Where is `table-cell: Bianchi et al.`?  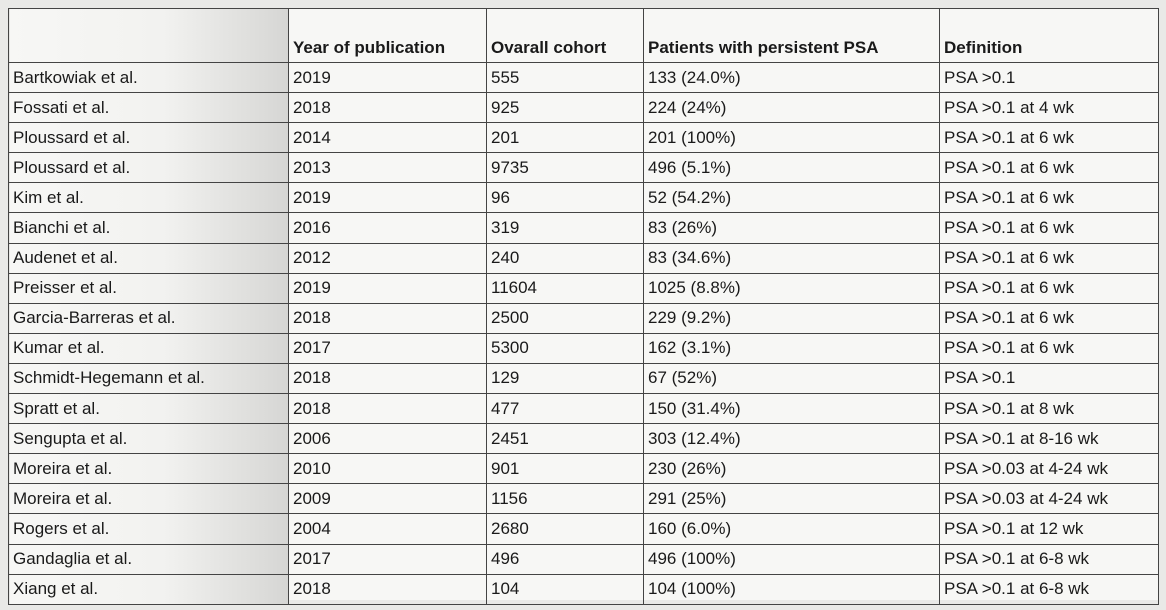 table-cell: Bianchi et al. is located at coordinates (148, 228).